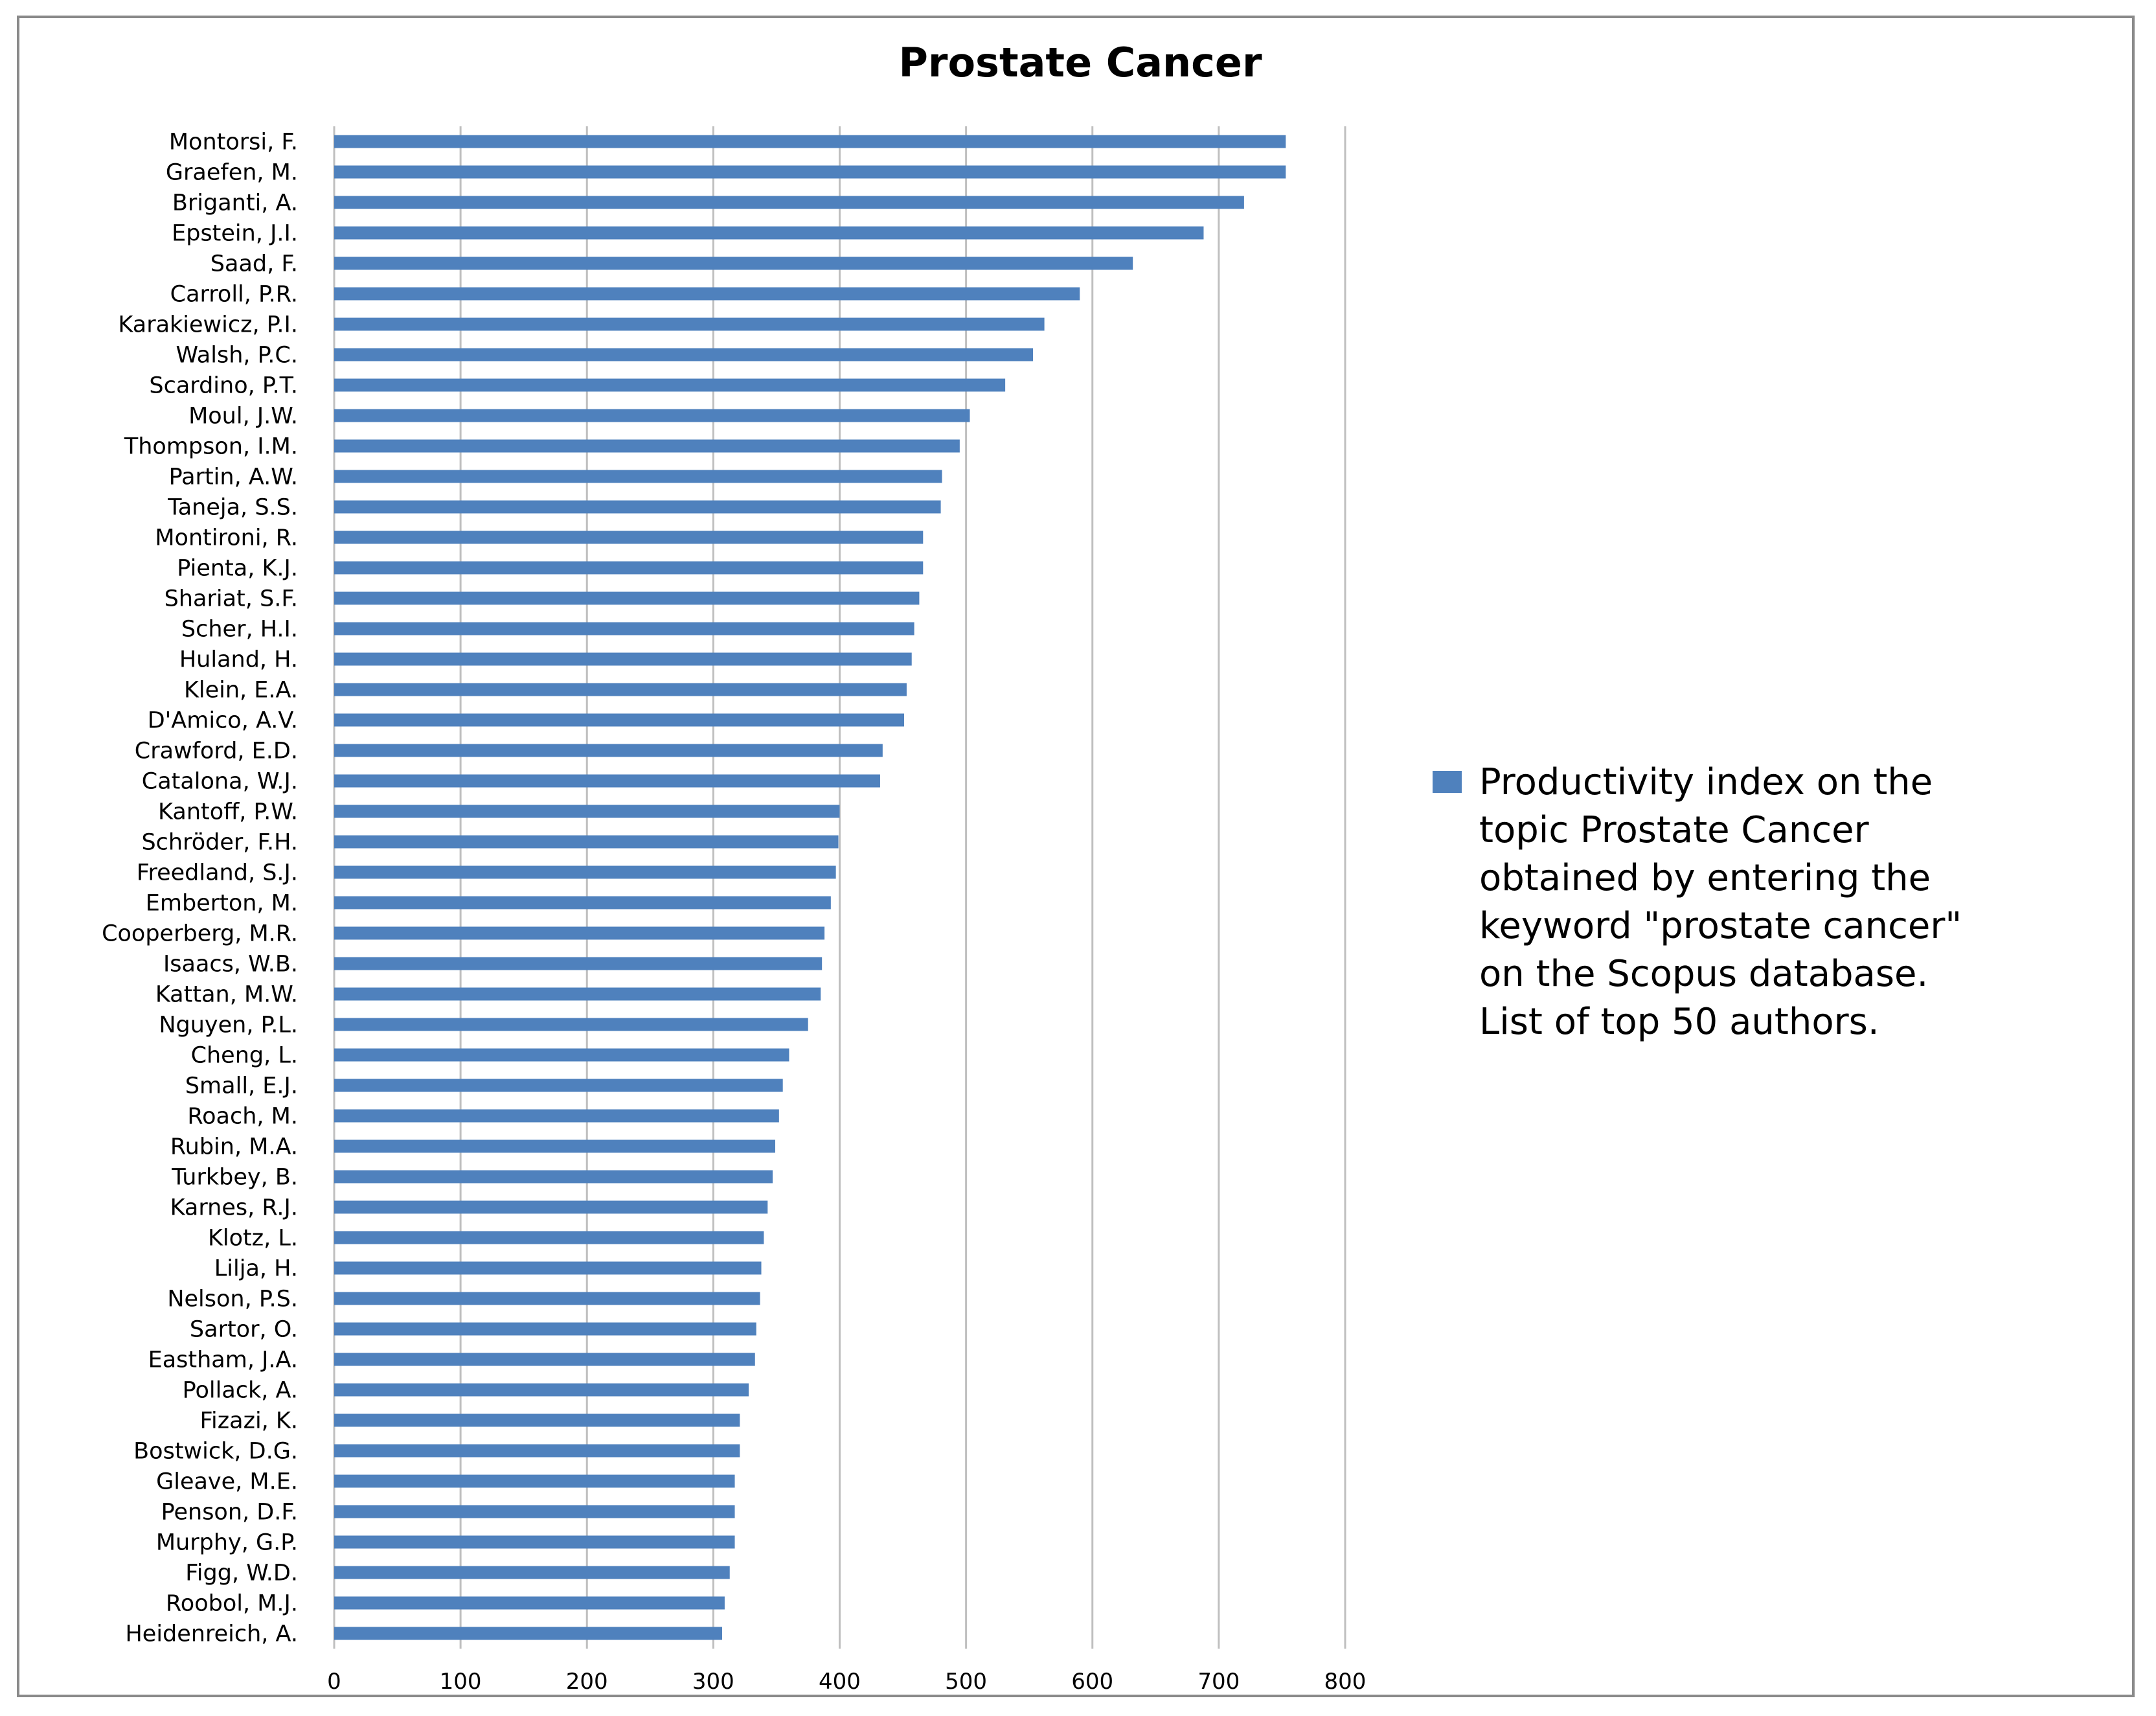  What do you see at coordinates (219, 843) in the screenshot?
I see `category-label: Schröder, F.H.` at bounding box center [219, 843].